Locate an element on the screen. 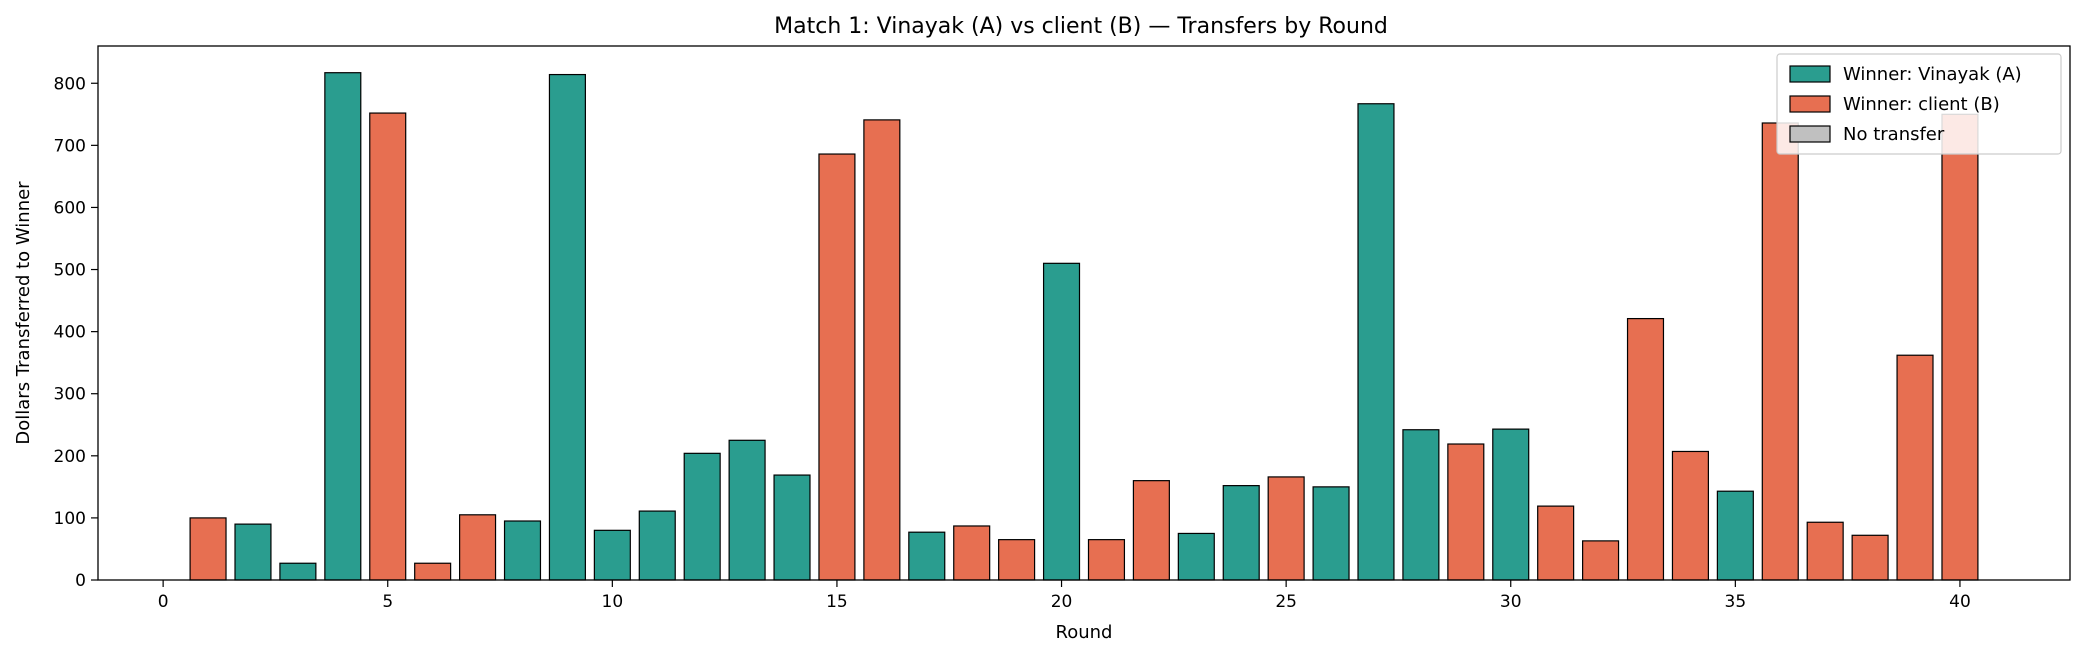 This screenshot has width=2083, height=657. legend-label-A: Winner: Vinayak (A) is located at coordinates (1932, 74).